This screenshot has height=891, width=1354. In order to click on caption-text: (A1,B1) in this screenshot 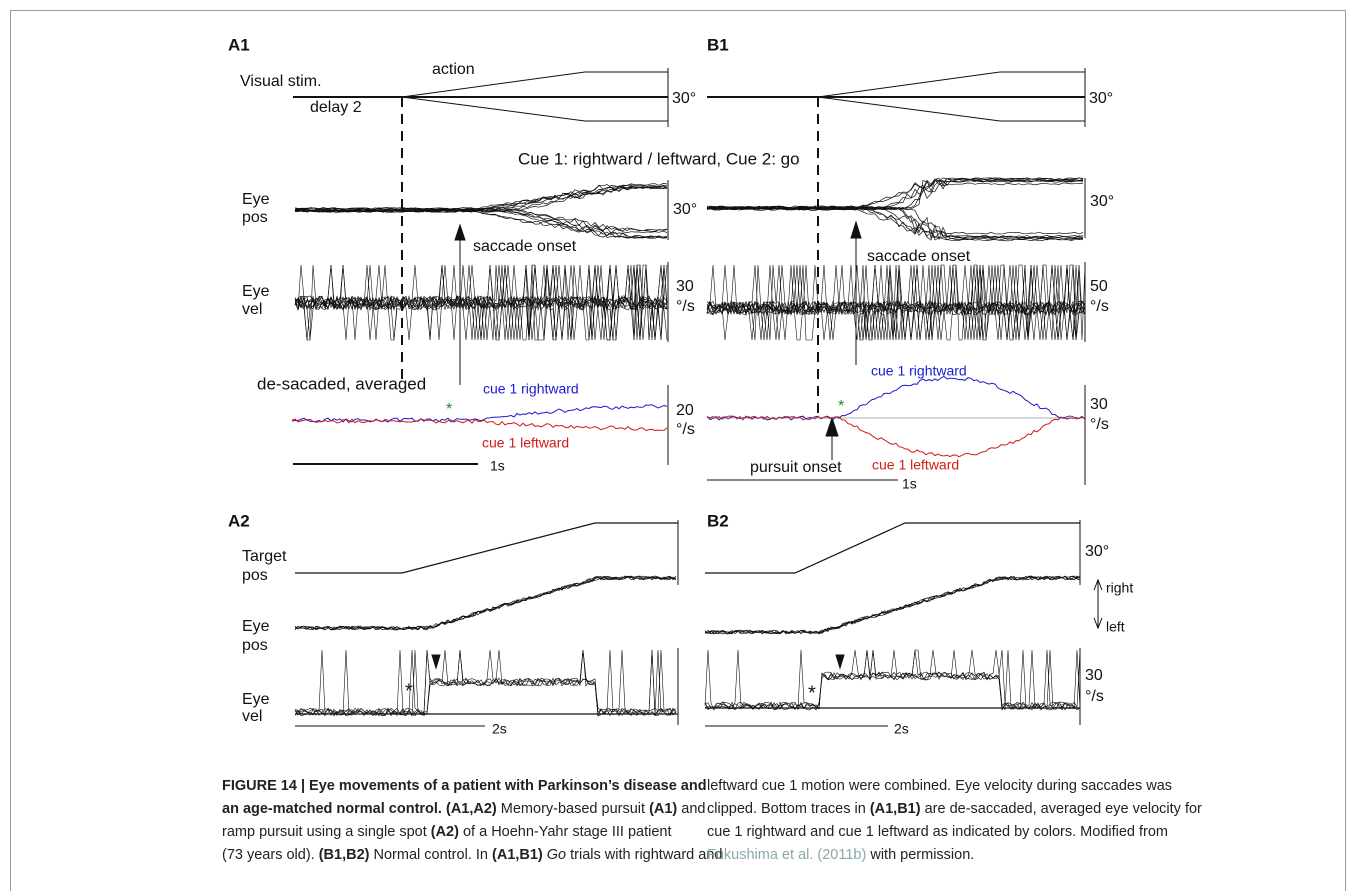, I will do `click(517, 855)`.